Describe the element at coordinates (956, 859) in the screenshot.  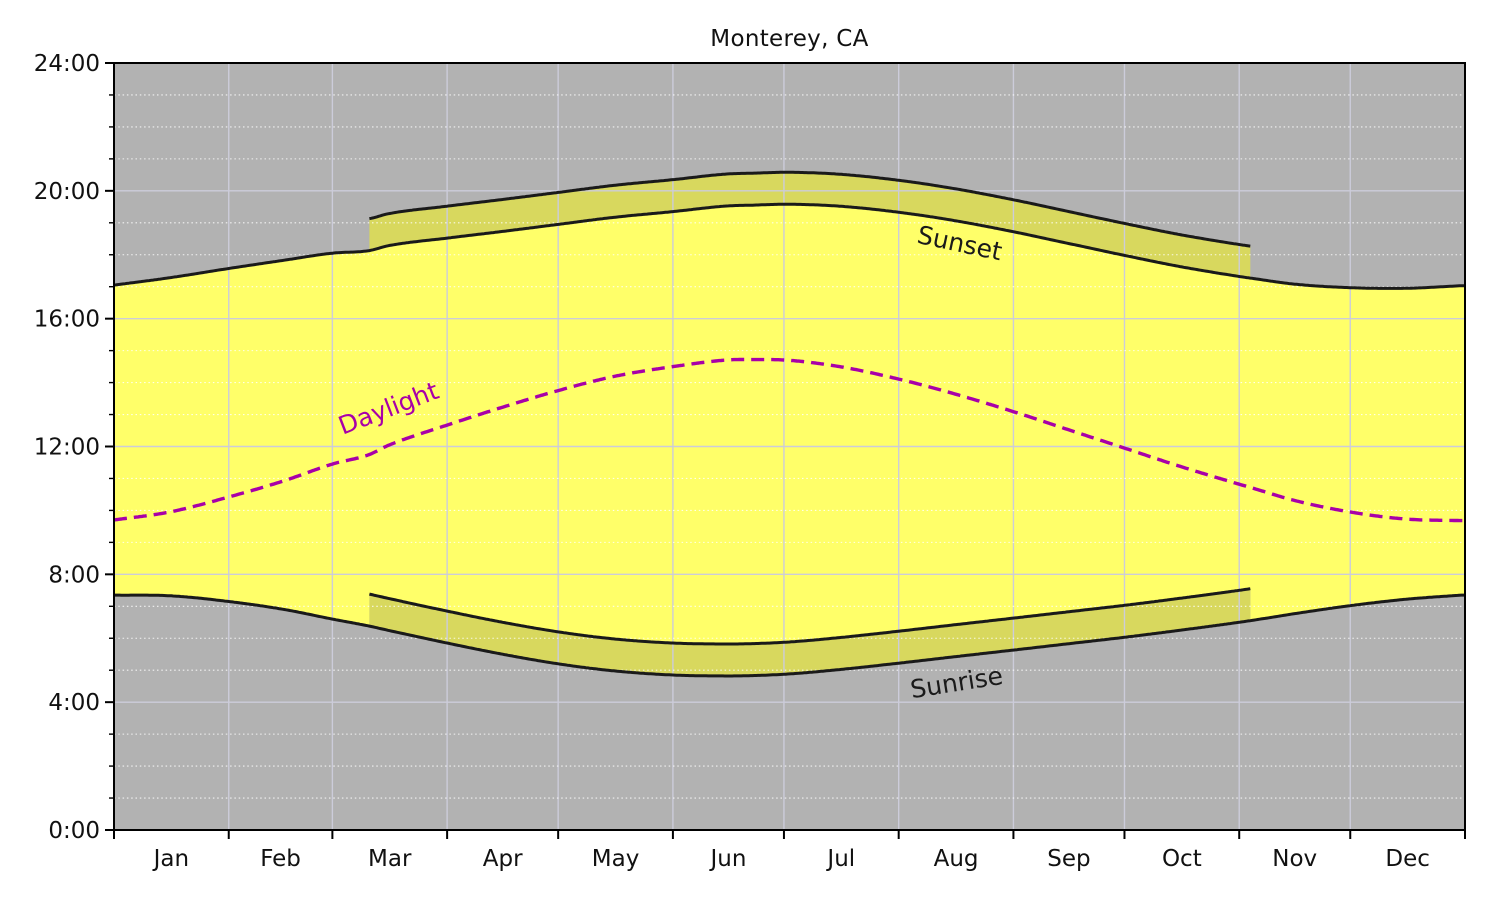
I see `x-tick-label: Aug` at that location.